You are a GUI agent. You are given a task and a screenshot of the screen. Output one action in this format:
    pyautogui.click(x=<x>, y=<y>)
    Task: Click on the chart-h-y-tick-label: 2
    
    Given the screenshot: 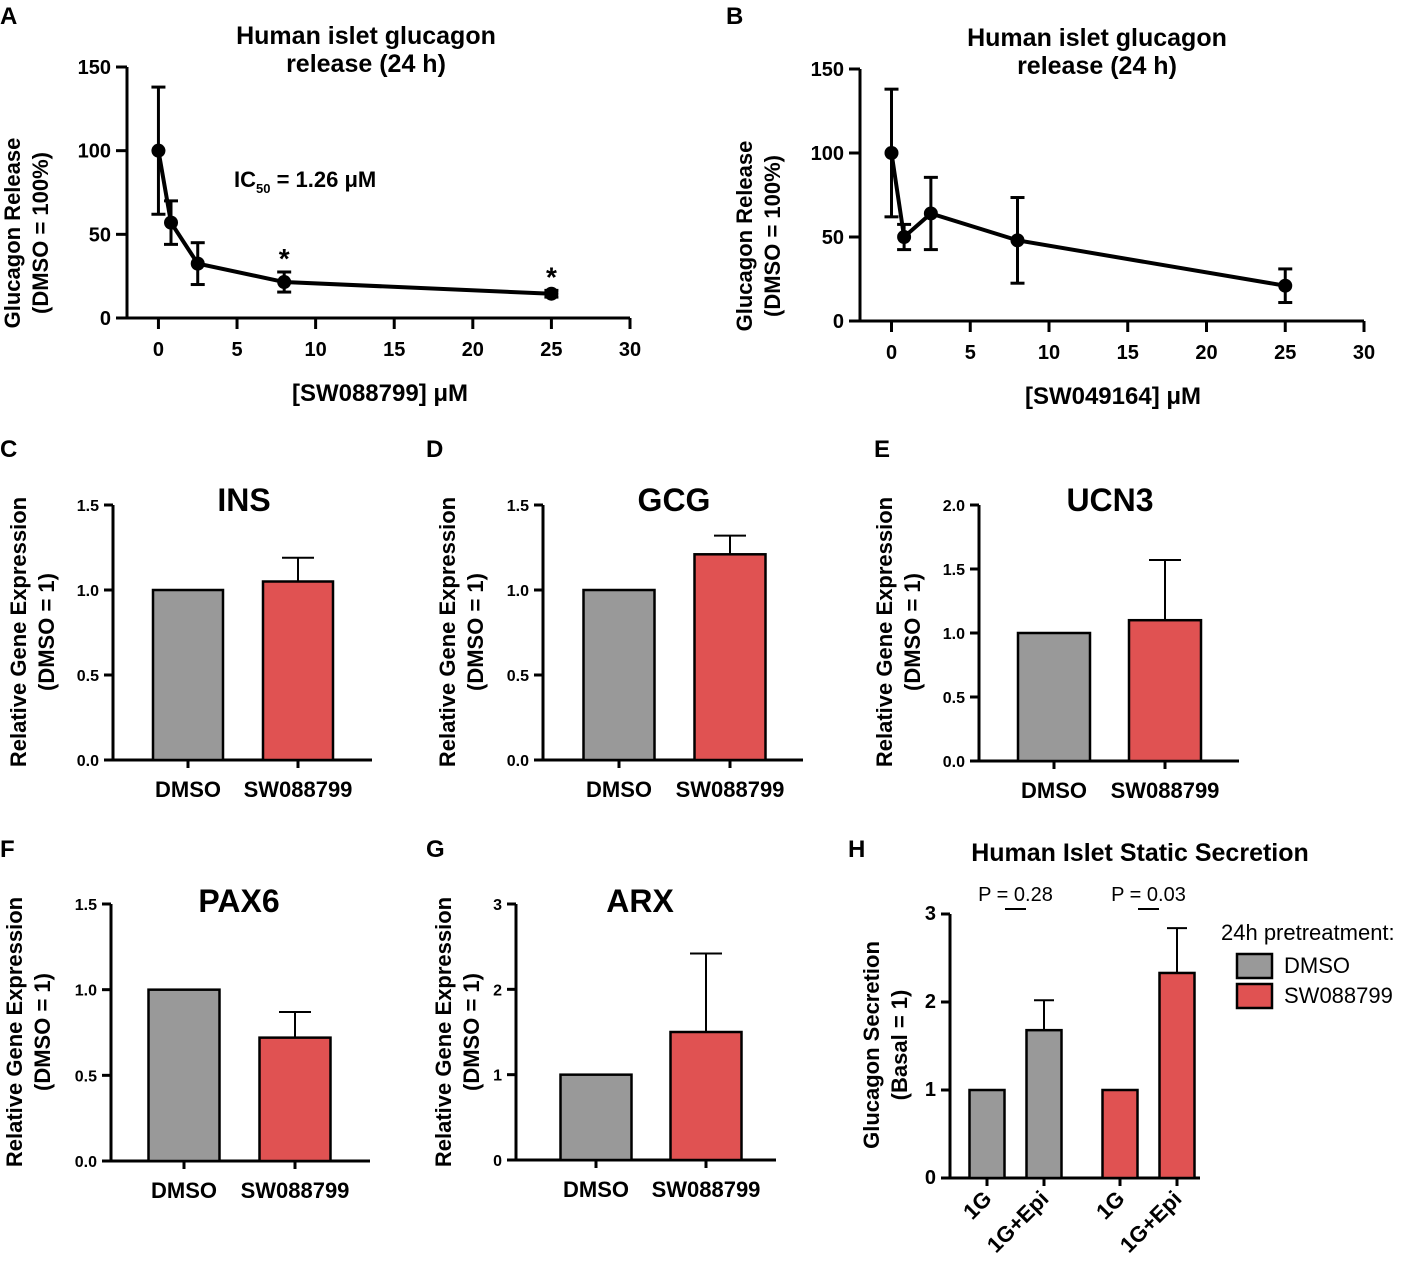 What is the action you would take?
    pyautogui.click(x=930, y=1002)
    